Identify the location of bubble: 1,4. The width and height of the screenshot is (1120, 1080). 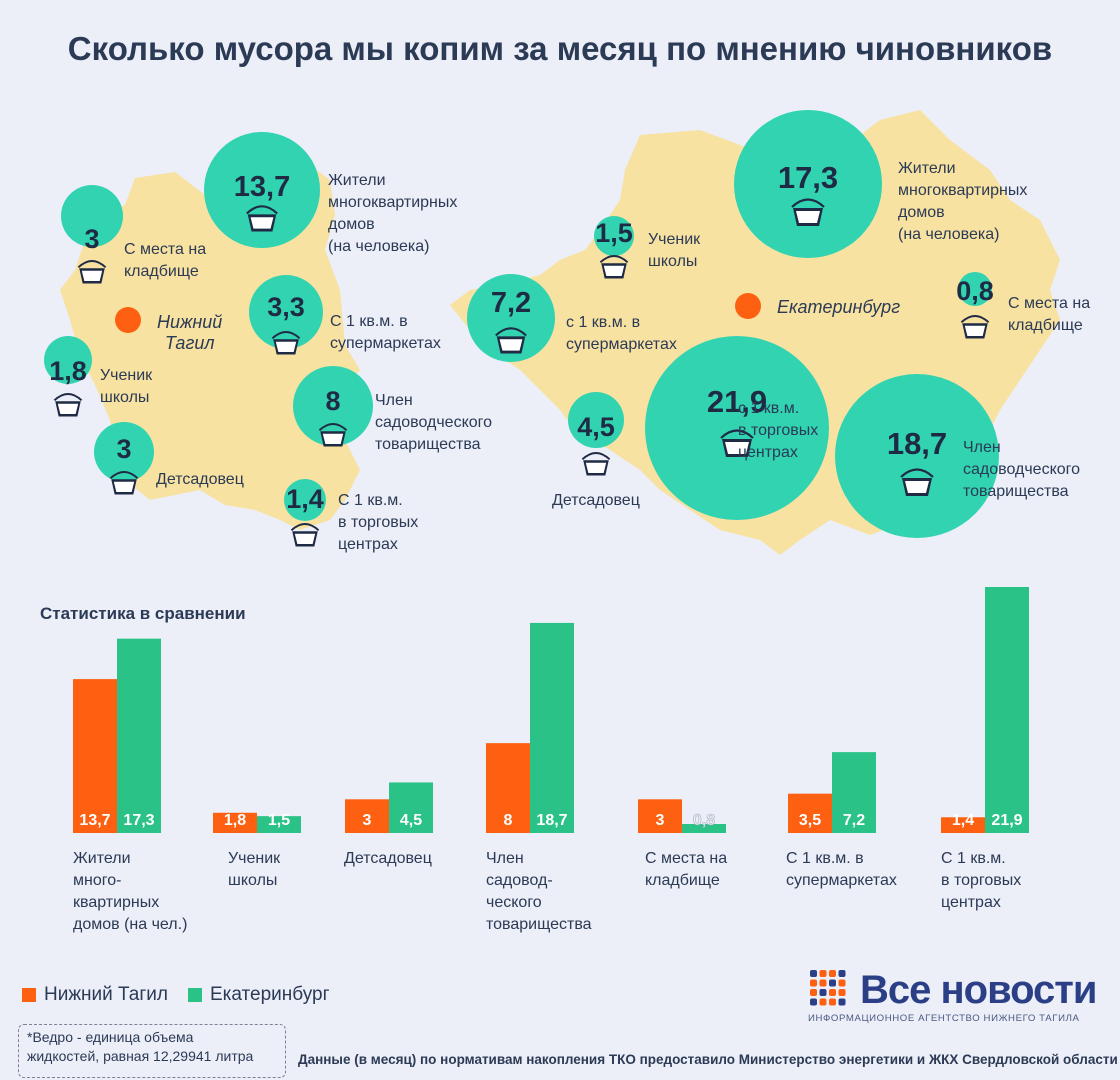
(305, 513).